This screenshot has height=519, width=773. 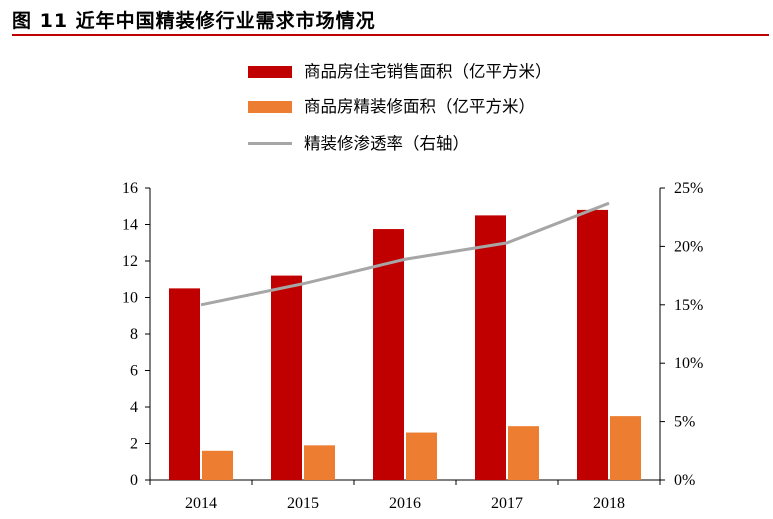 I want to click on legend-label-decorated-area: 商品房精装修面积（亿平方米）, so click(x=419, y=106).